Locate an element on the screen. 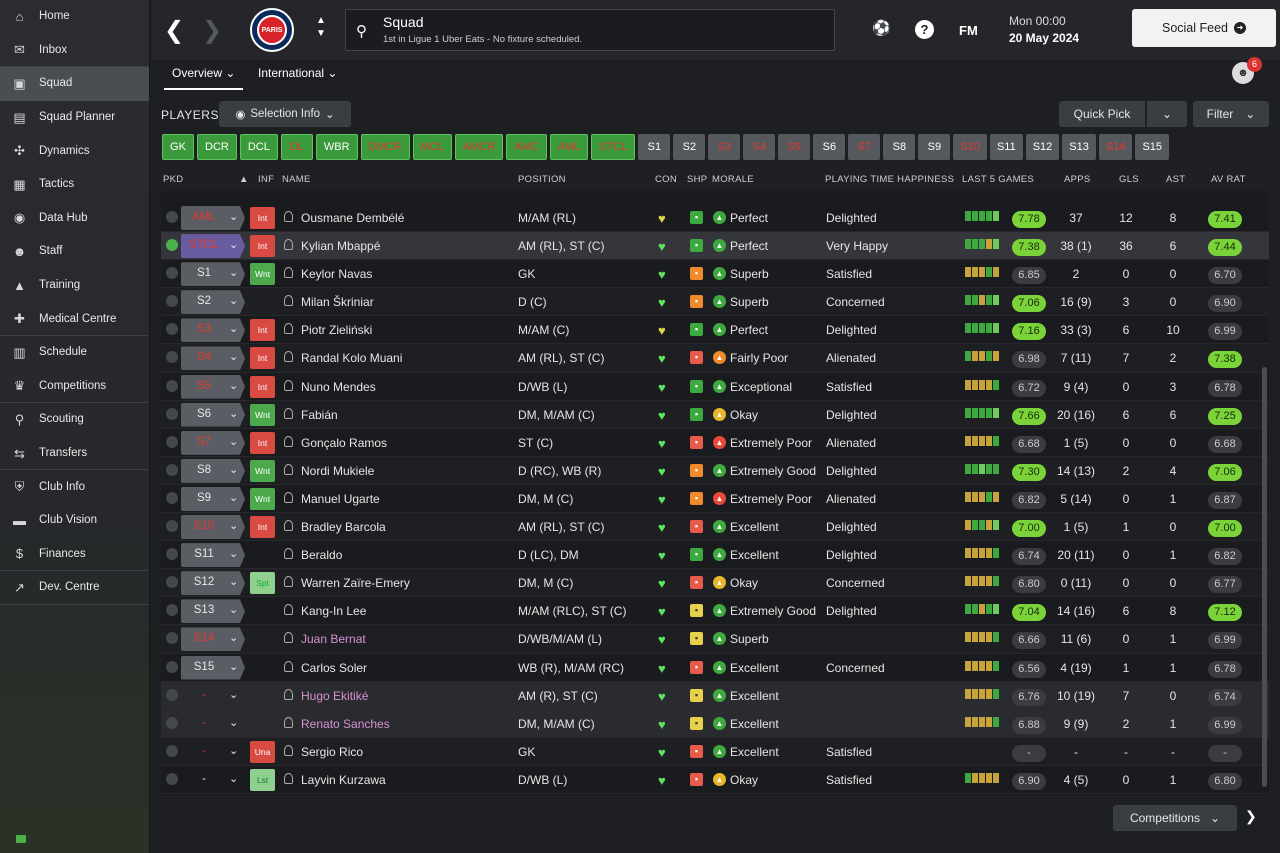  manager-avatar-button: ☻ 6 is located at coordinates (1247, 70).